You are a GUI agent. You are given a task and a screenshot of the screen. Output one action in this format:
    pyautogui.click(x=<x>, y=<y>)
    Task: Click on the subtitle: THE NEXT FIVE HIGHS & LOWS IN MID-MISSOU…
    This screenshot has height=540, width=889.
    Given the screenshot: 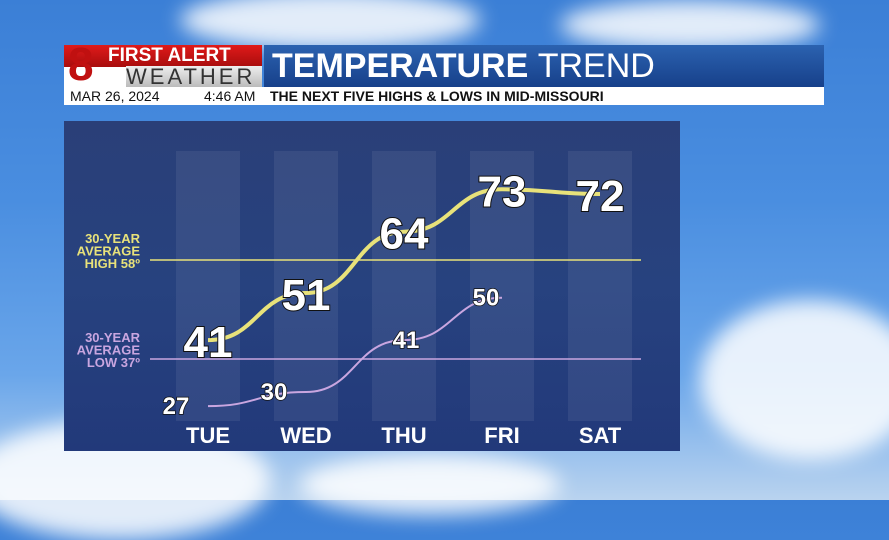 What is the action you would take?
    pyautogui.click(x=437, y=96)
    